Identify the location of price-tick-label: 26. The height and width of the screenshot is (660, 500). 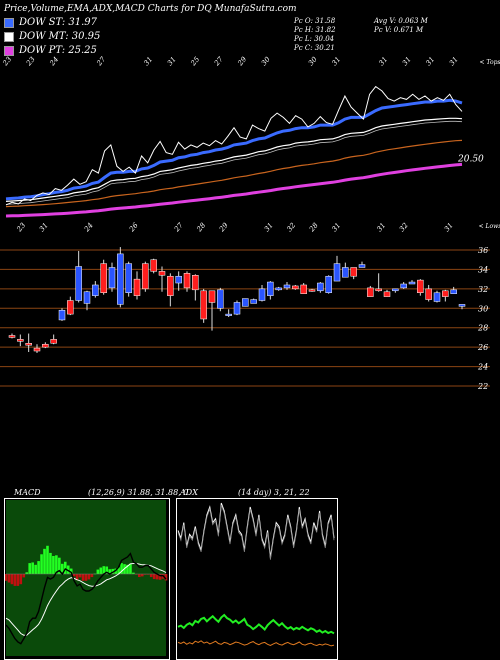
(482, 347).